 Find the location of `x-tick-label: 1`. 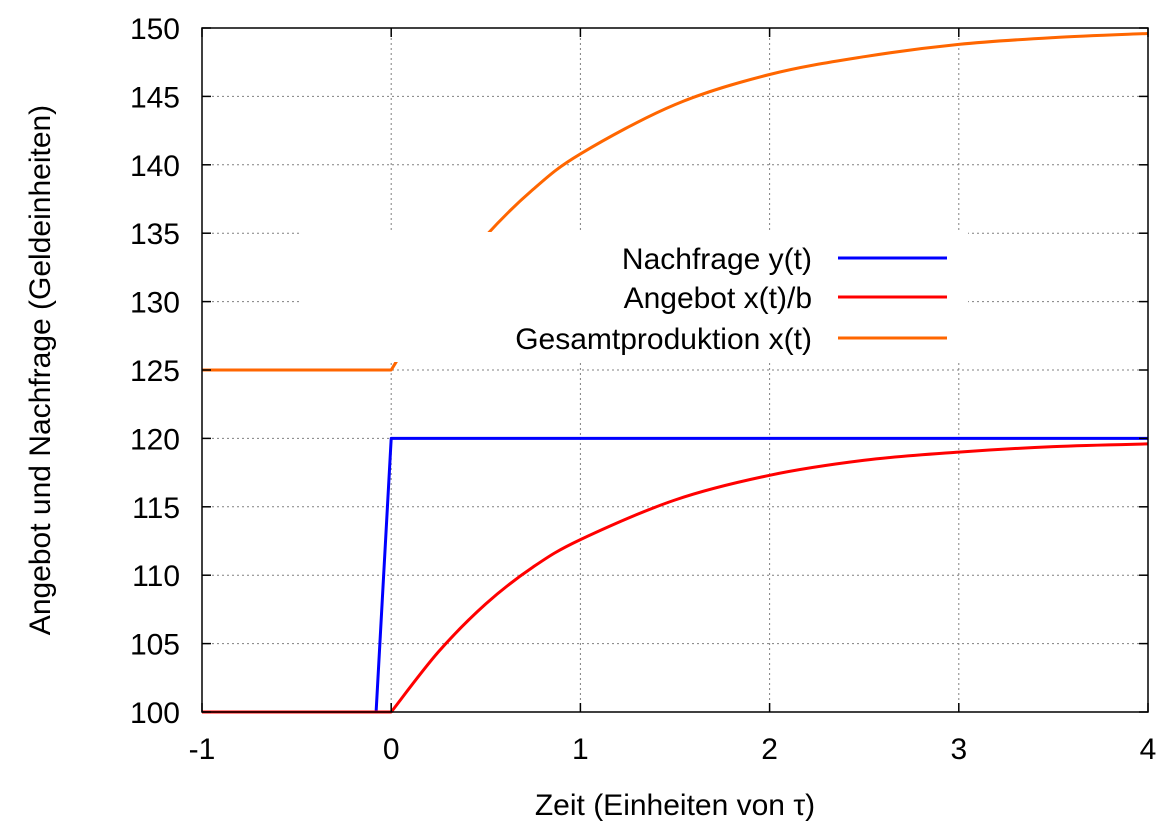

x-tick-label: 1 is located at coordinates (580, 749).